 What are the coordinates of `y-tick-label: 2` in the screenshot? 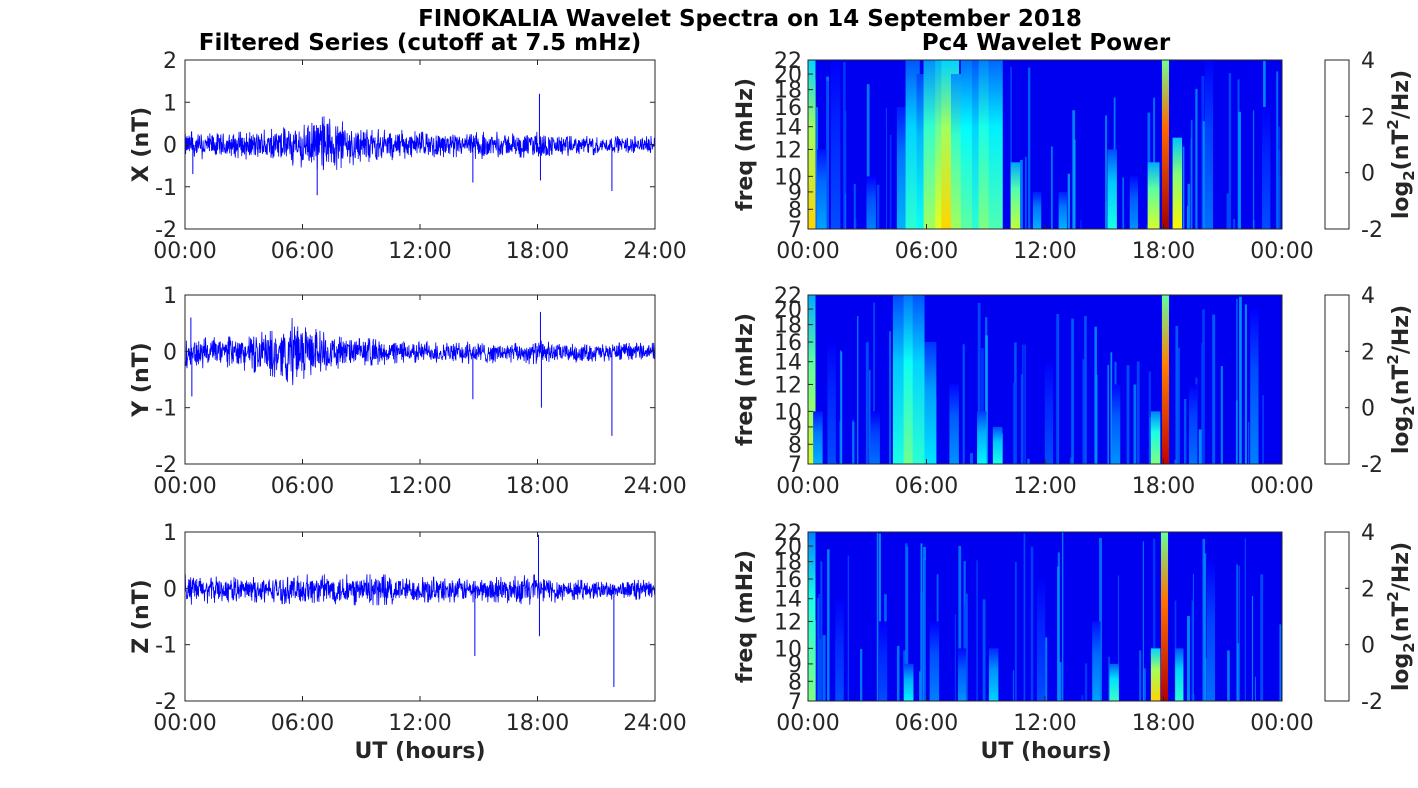 It's located at (170, 61).